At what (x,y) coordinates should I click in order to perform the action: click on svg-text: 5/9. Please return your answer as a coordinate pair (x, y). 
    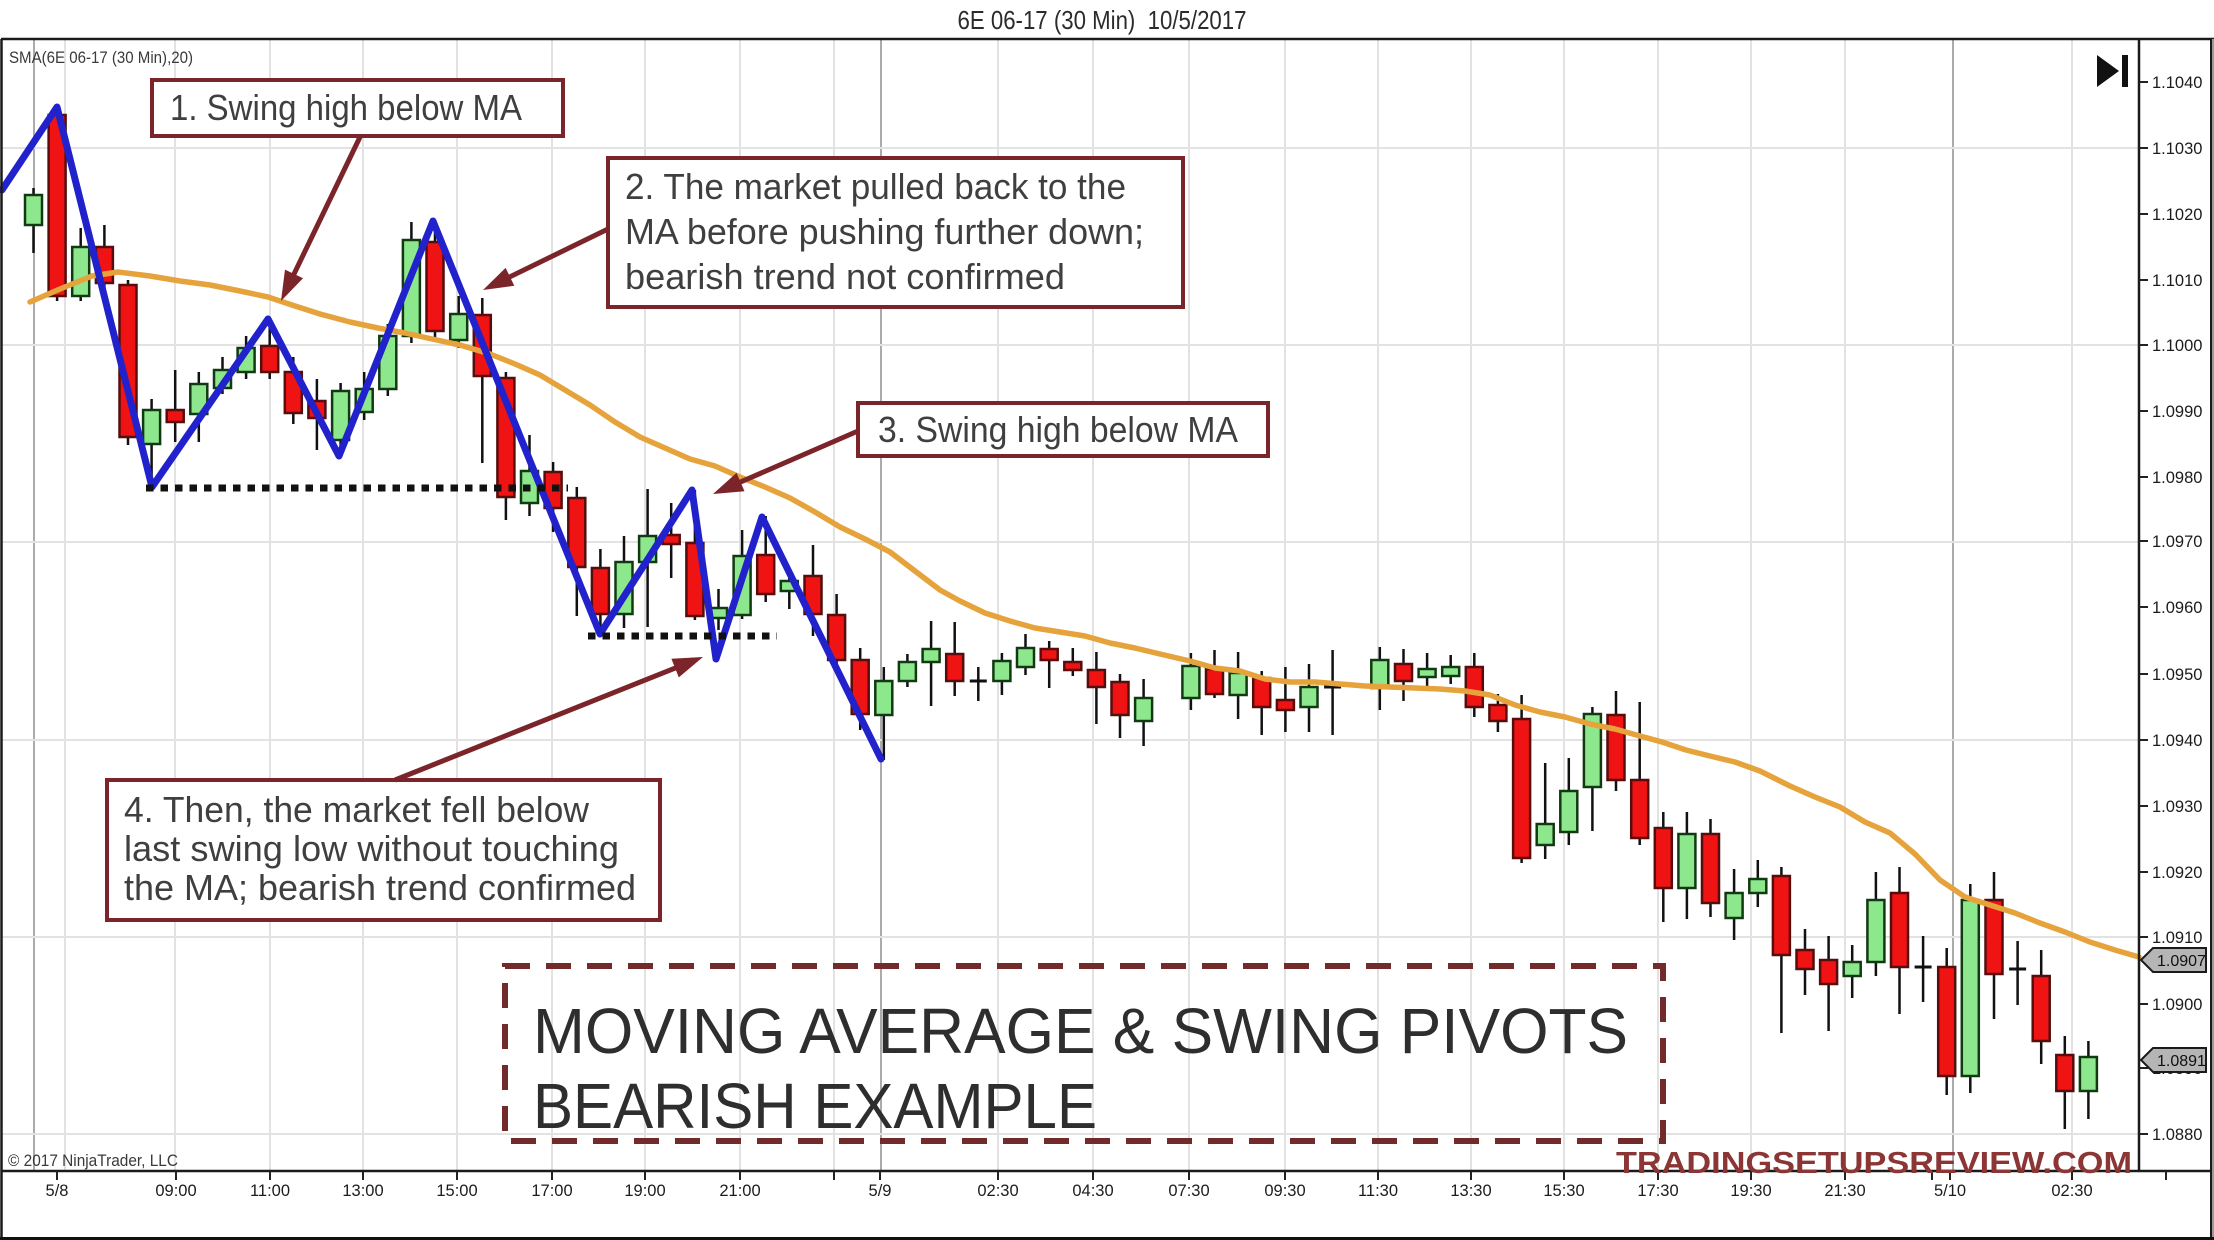
    Looking at the image, I should click on (880, 1191).